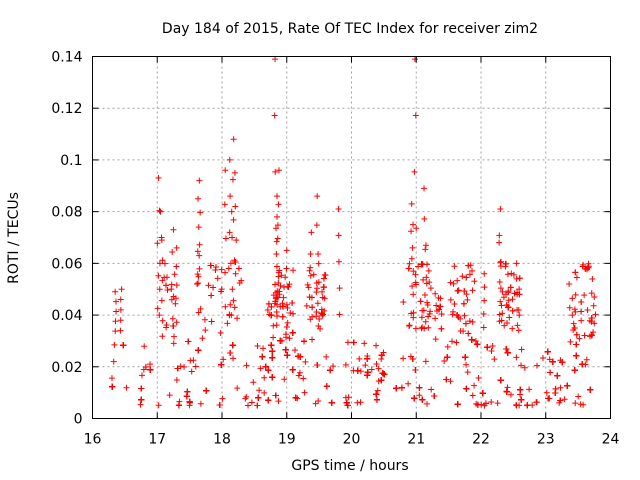 The height and width of the screenshot is (480, 640). Describe the element at coordinates (66, 368) in the screenshot. I see `y-tick-label: 0.02` at that location.